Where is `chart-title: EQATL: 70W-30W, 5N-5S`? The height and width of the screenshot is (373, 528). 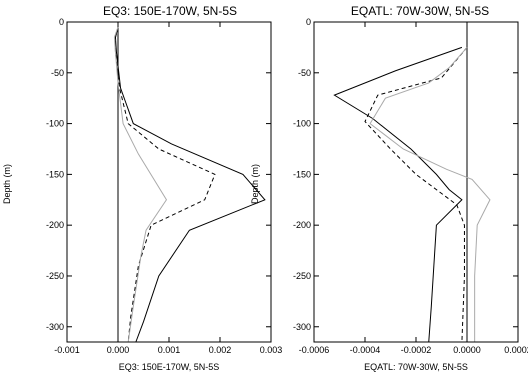
chart-title: EQATL: 70W-30W, 5N-5S is located at coordinates (420, 11).